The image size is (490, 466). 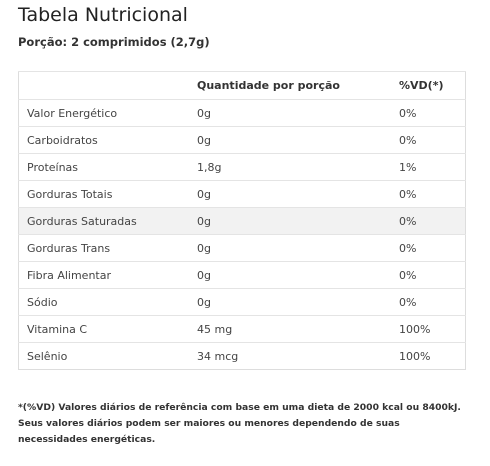 I want to click on table-cell: 1,8g, so click(x=290, y=167).